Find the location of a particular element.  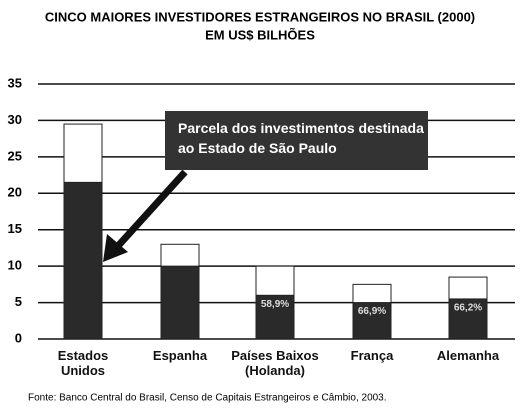

x-tick-label: Alemanha is located at coordinates (468, 355).